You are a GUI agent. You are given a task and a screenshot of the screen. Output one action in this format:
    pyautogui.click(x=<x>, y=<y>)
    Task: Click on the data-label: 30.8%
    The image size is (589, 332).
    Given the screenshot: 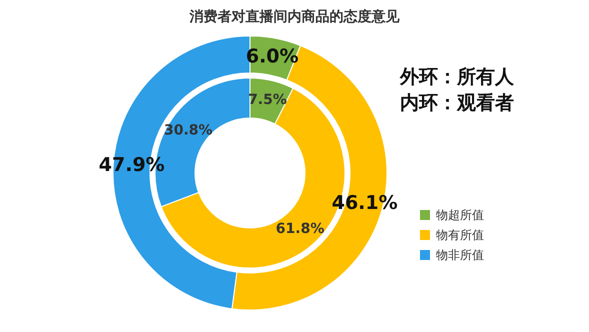 What is the action you would take?
    pyautogui.click(x=188, y=130)
    